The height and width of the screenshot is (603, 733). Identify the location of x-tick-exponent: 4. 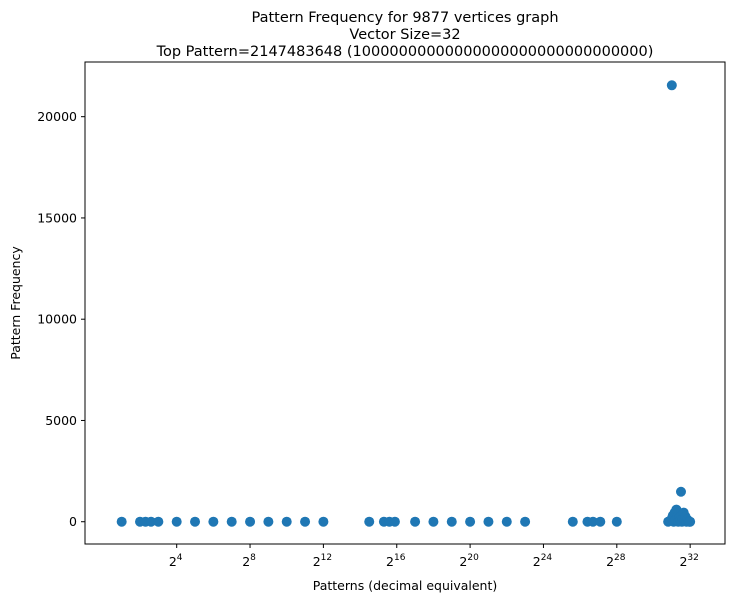
(180, 558).